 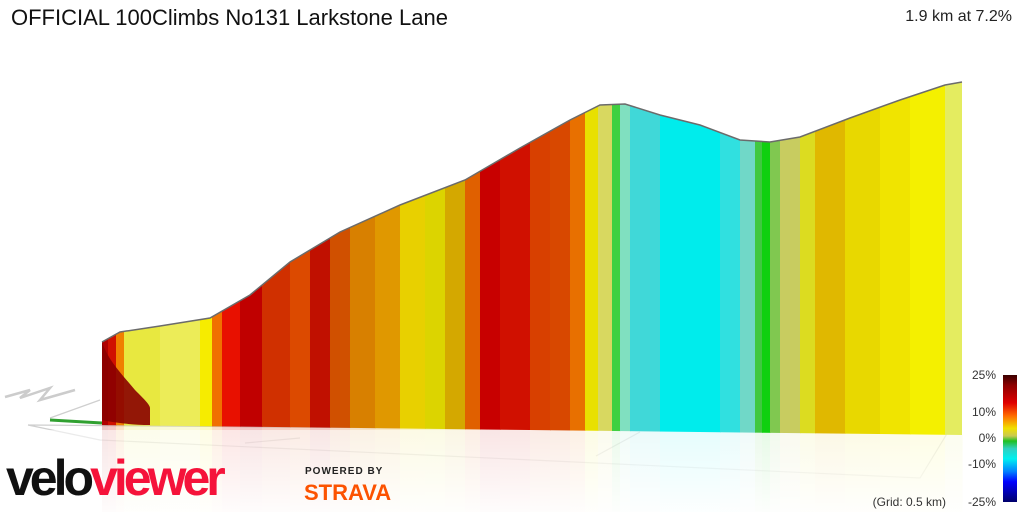 What do you see at coordinates (983, 375) in the screenshot?
I see `scale-label-25: 25%` at bounding box center [983, 375].